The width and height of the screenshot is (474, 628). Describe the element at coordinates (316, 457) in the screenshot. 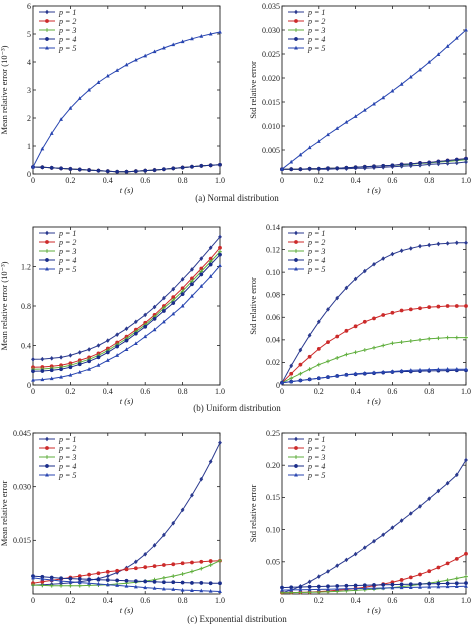

I see `legend-label-p3: p = 3` at that location.